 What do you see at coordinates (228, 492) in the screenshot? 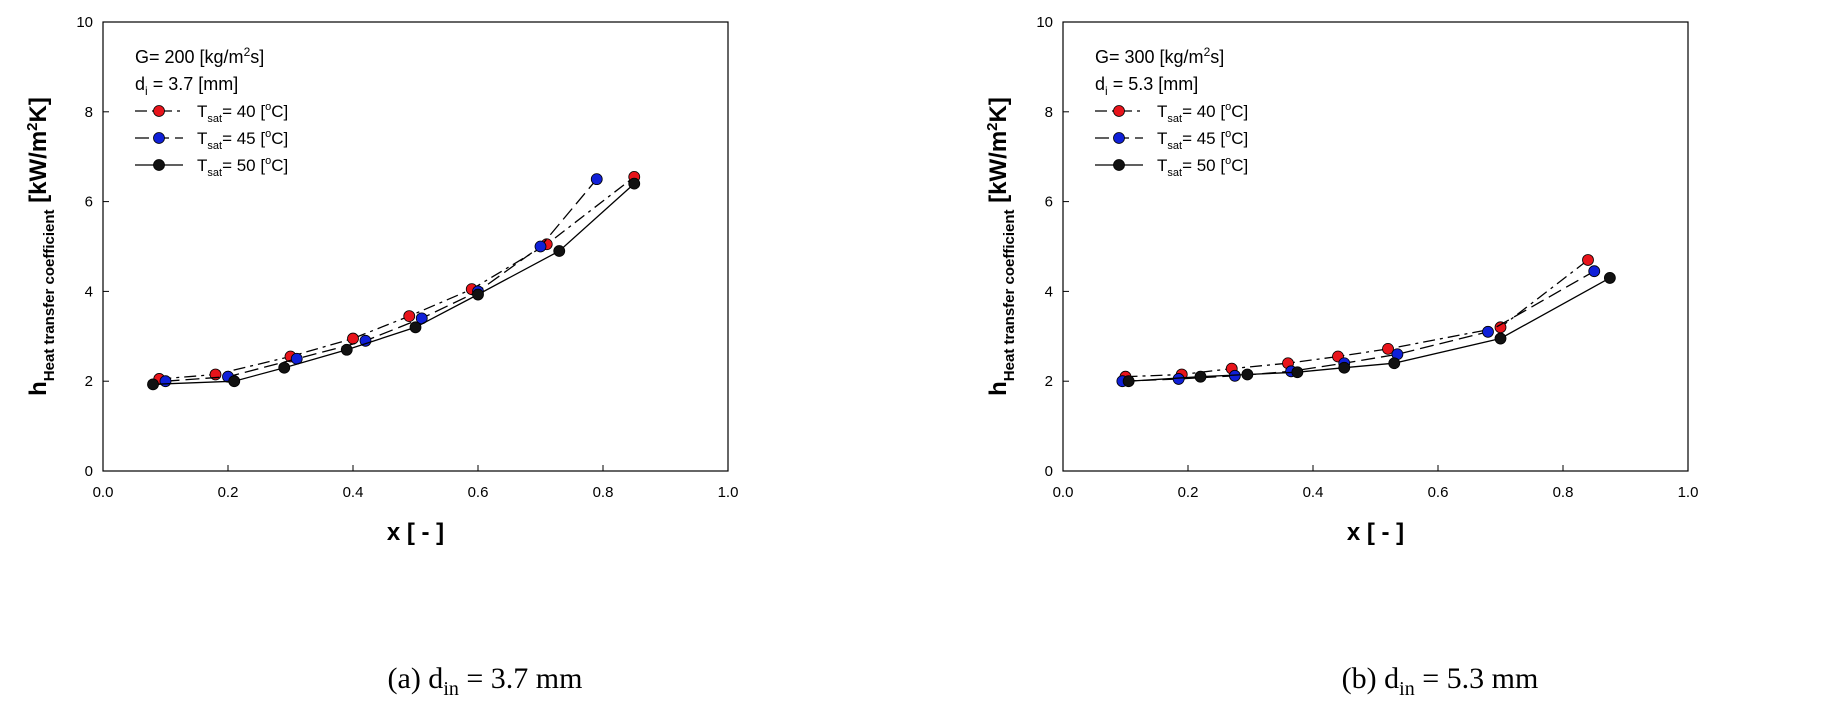
I see `chart-0-x-tick-label-1: 0.2` at bounding box center [228, 492].